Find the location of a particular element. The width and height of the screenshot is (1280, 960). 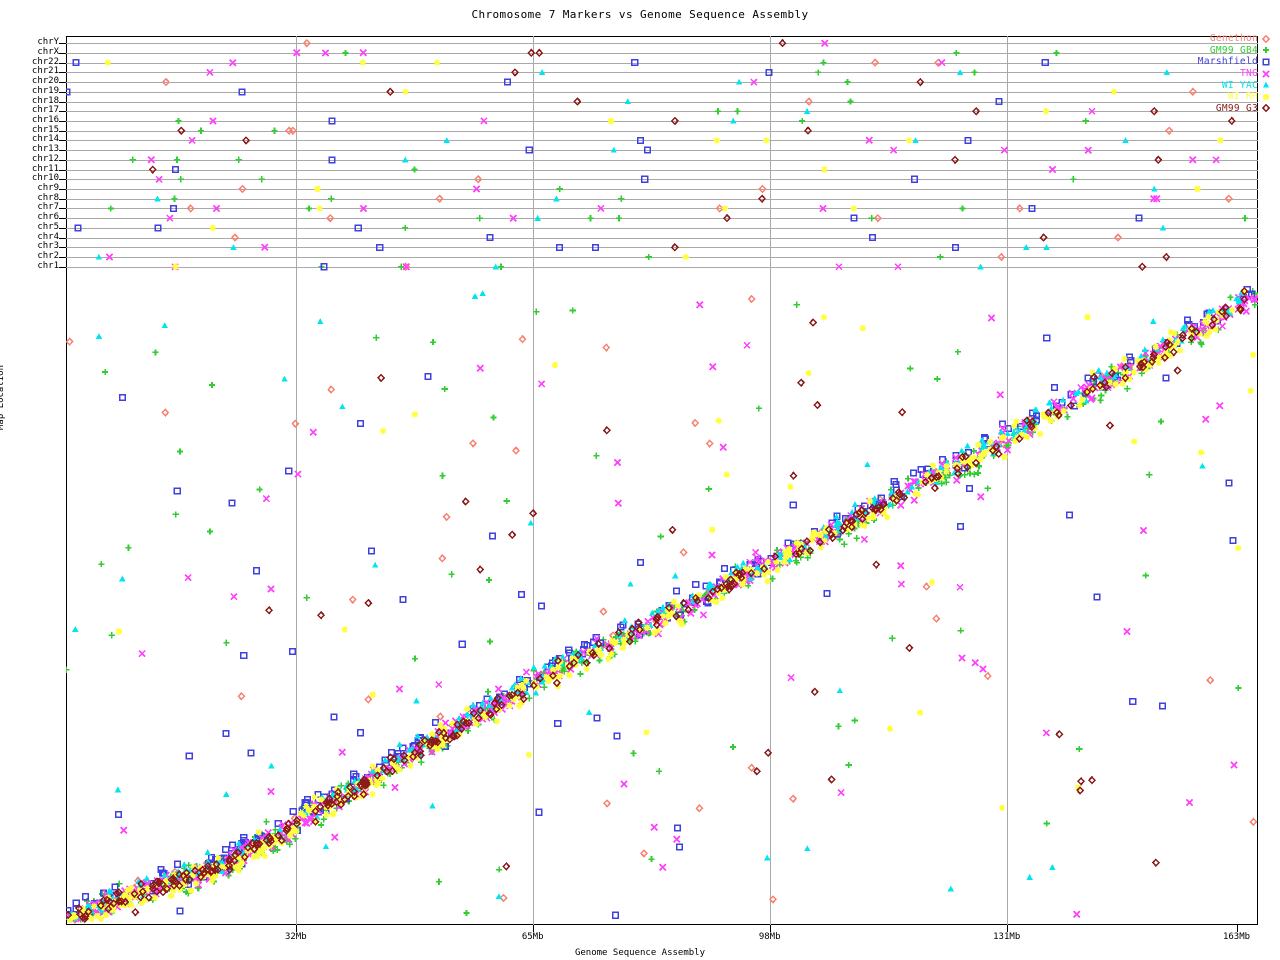

ytick-chr14 is located at coordinates (62, 141).